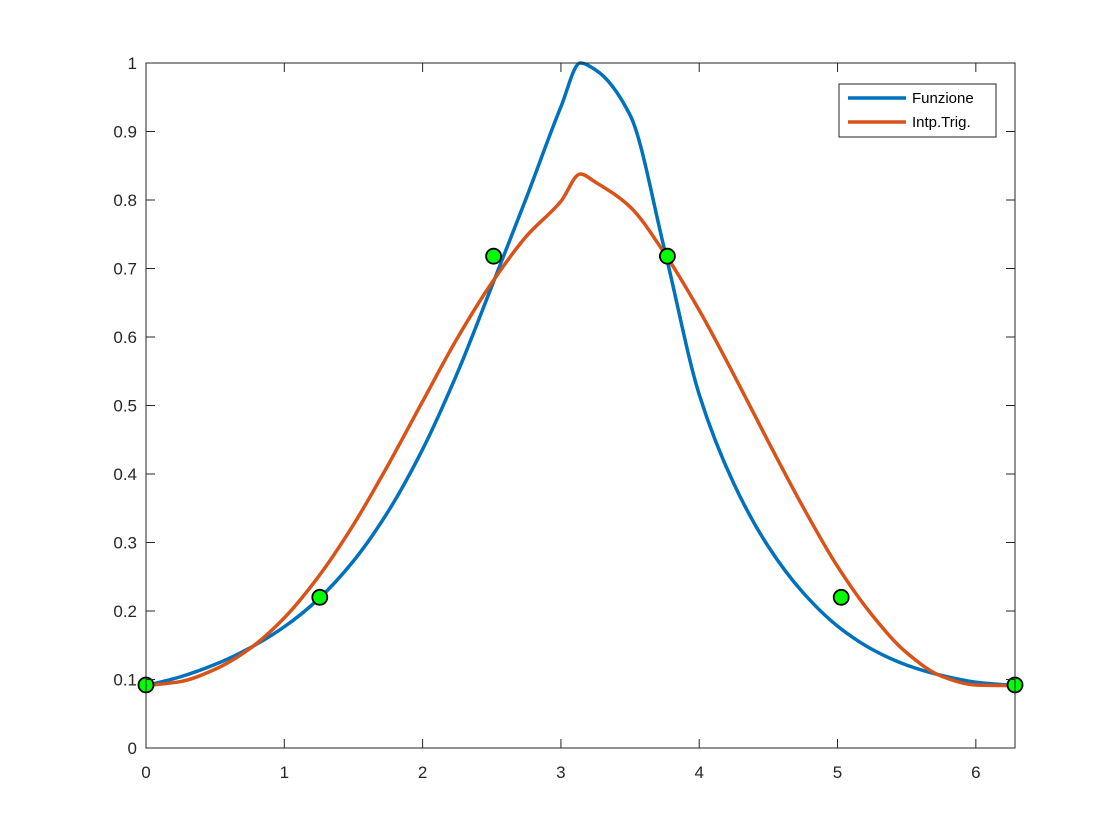 Image resolution: width=1120 pixels, height=840 pixels. I want to click on y-tick-label: 0.2, so click(125, 611).